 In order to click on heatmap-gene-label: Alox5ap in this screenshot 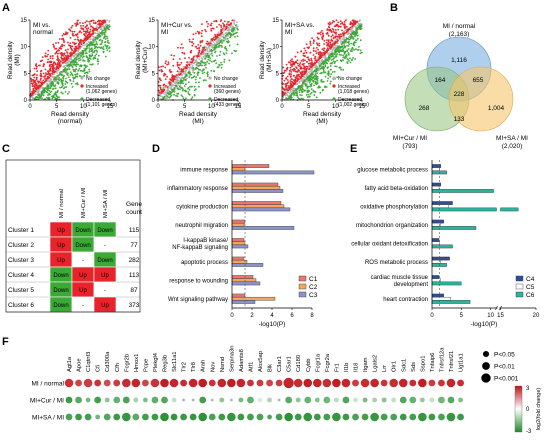, I will do `click(261, 361)`.